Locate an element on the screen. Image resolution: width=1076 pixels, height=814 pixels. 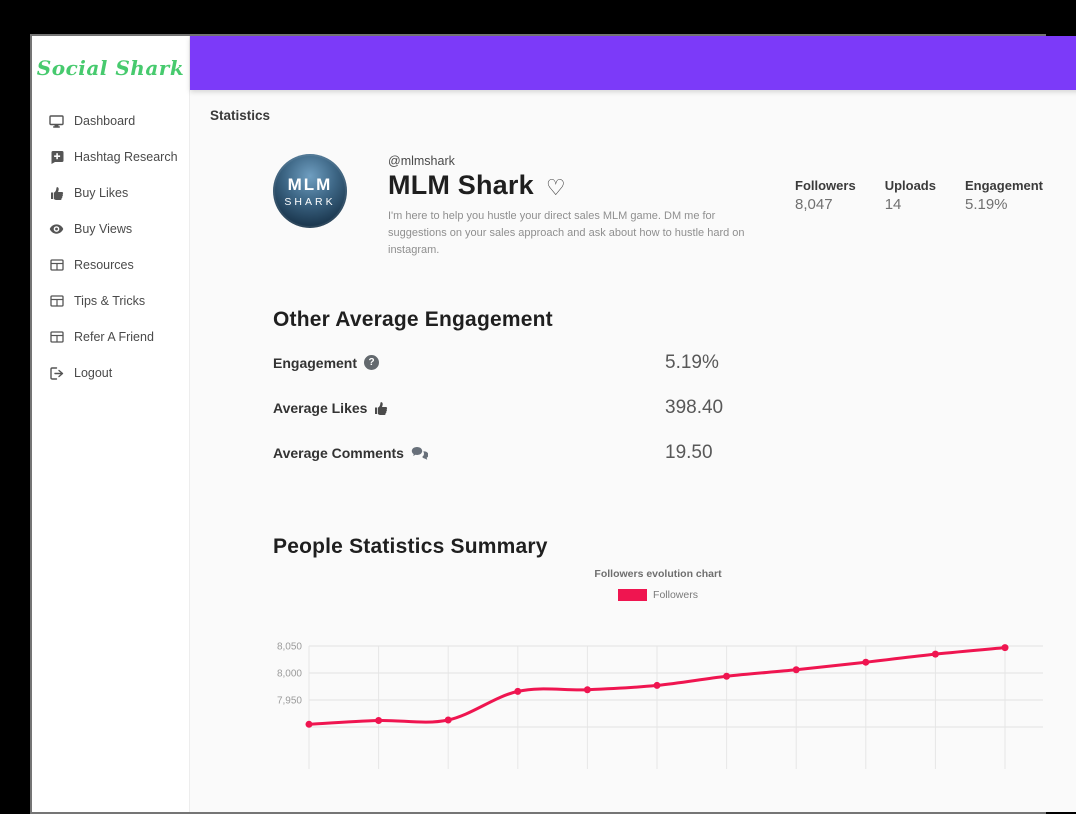
profile-name: MLM Shark is located at coordinates (461, 185).